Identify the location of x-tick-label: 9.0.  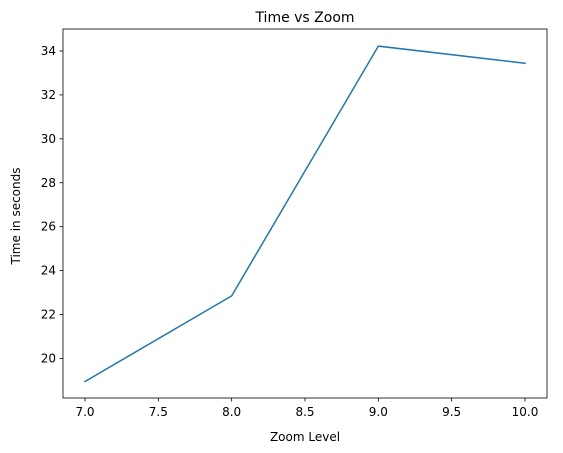
(378, 412).